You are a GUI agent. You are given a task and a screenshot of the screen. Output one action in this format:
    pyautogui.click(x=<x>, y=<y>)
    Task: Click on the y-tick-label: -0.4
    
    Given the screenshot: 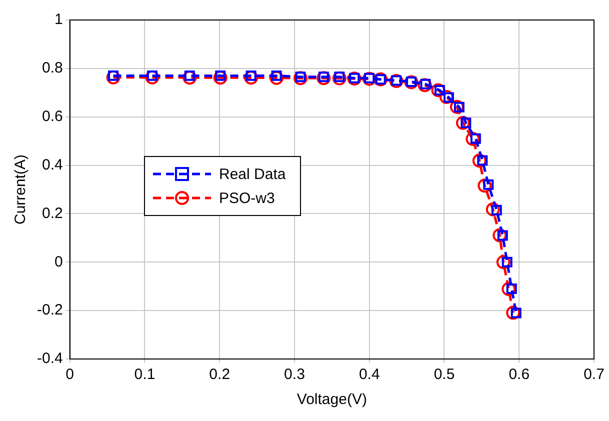 What is the action you would take?
    pyautogui.click(x=49, y=359)
    